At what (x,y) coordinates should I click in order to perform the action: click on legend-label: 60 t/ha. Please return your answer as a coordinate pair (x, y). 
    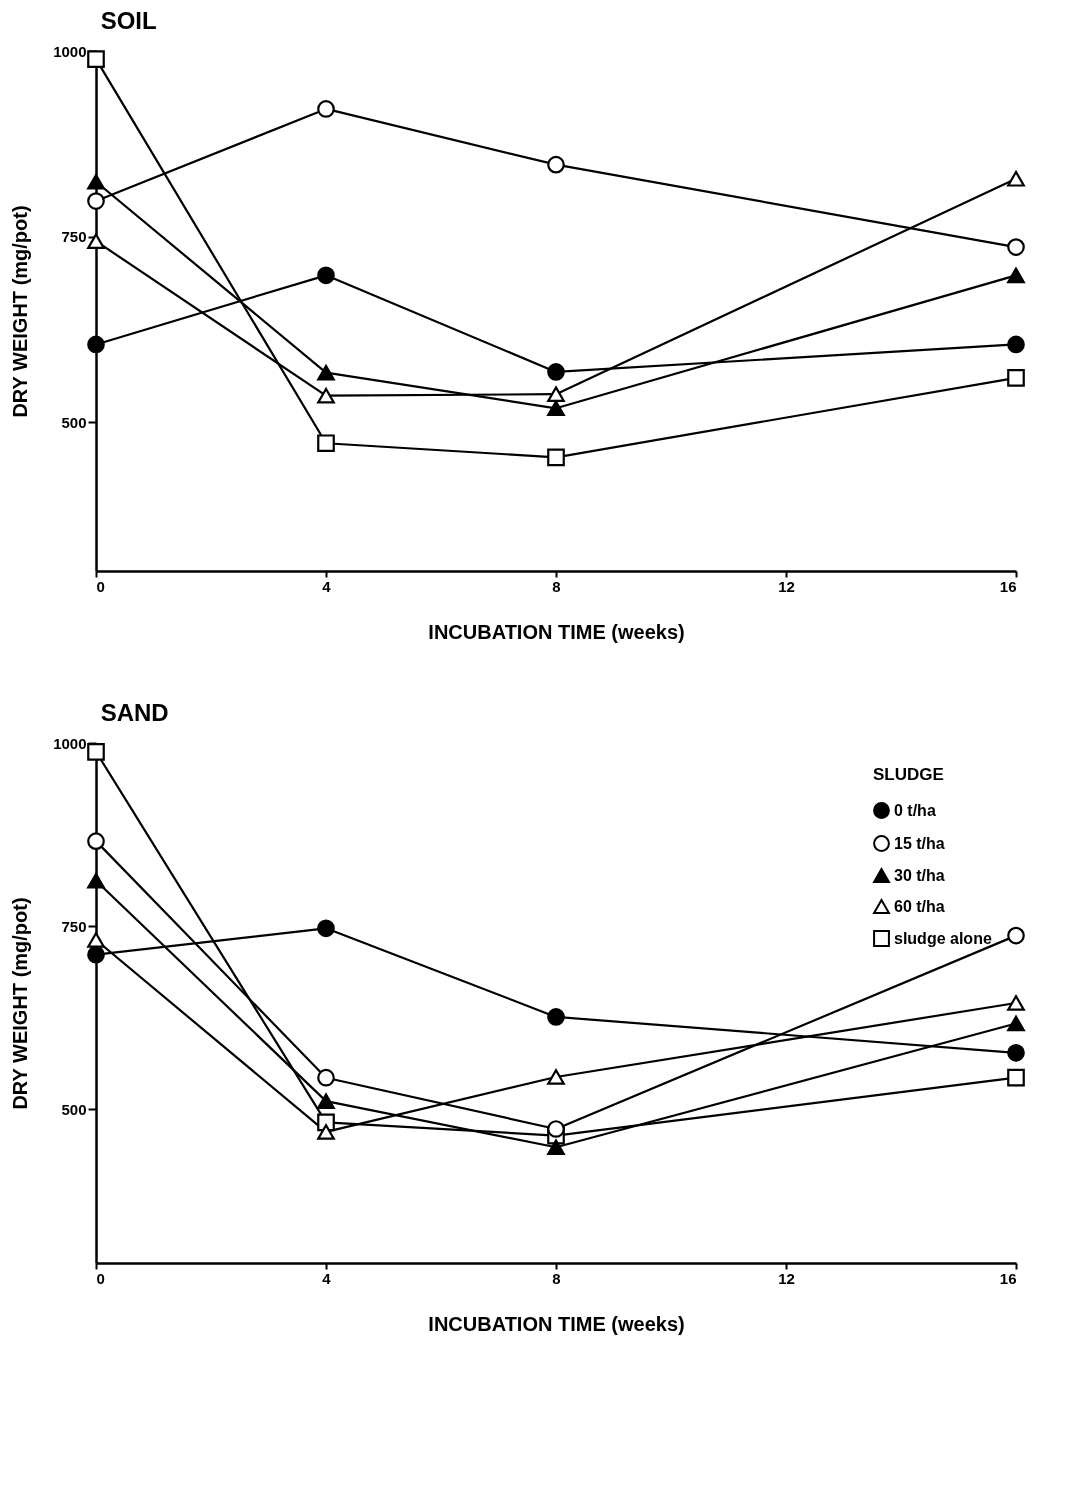
    Looking at the image, I should click on (919, 906).